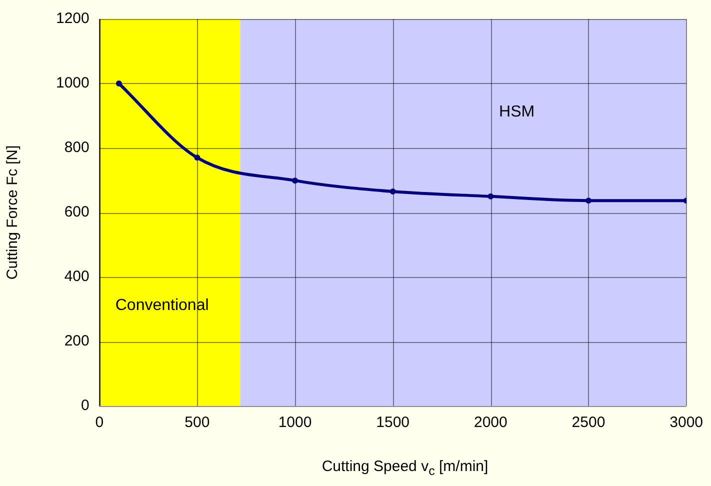  Describe the element at coordinates (73, 83) in the screenshot. I see `y-tick-label: 1000` at that location.